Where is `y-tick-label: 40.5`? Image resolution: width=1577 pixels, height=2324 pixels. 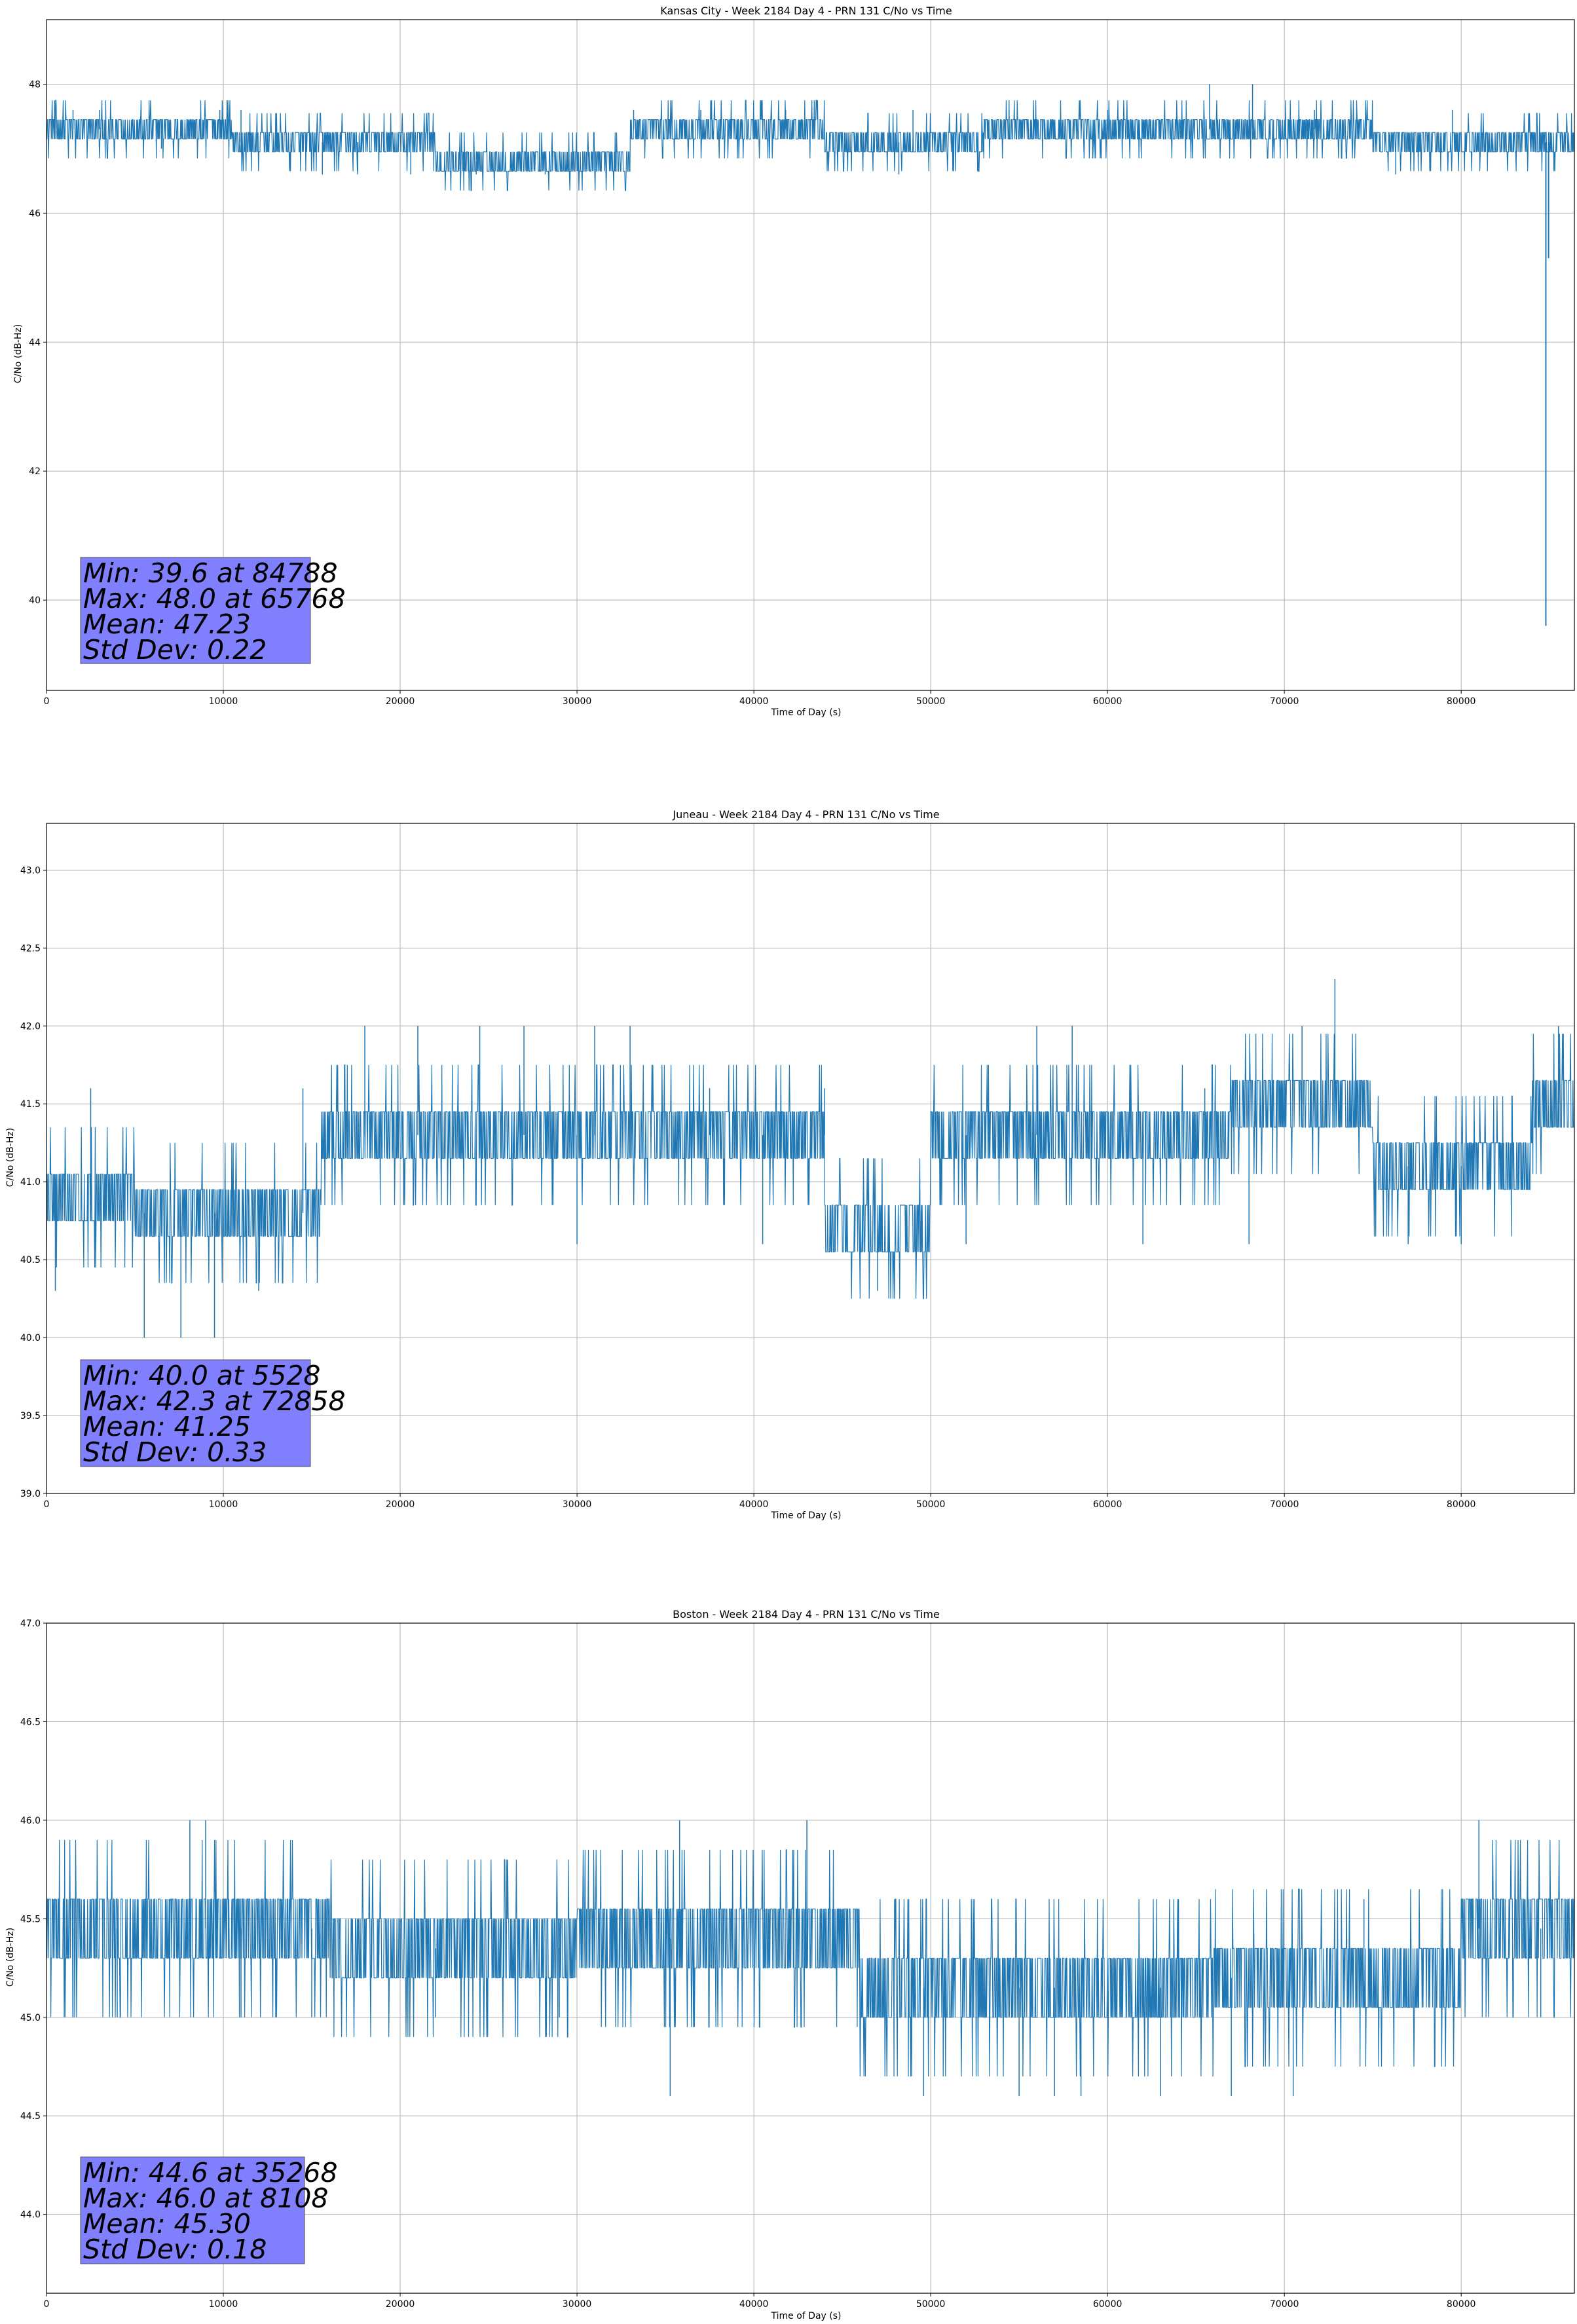
y-tick-label: 40.5 is located at coordinates (30, 1260).